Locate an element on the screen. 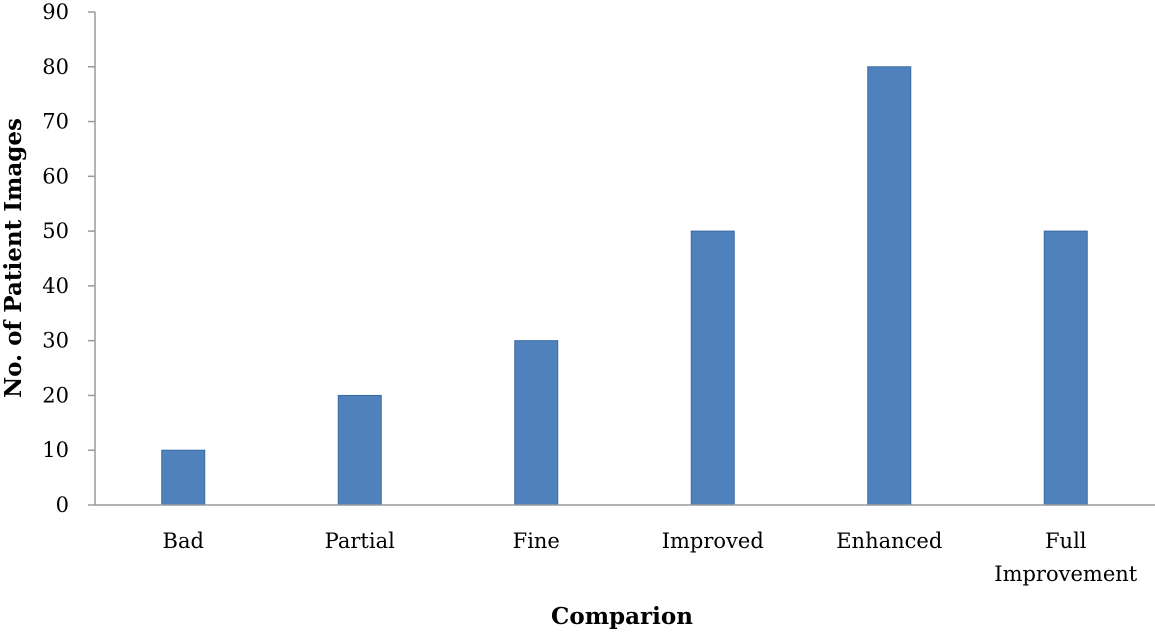  y-tick-label: 40 is located at coordinates (55, 286).